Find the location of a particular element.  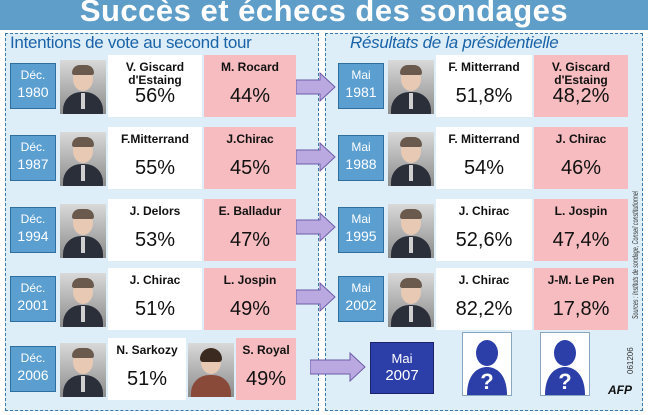

result-candidate-2: L. Jospin 47,4% is located at coordinates (581, 230).